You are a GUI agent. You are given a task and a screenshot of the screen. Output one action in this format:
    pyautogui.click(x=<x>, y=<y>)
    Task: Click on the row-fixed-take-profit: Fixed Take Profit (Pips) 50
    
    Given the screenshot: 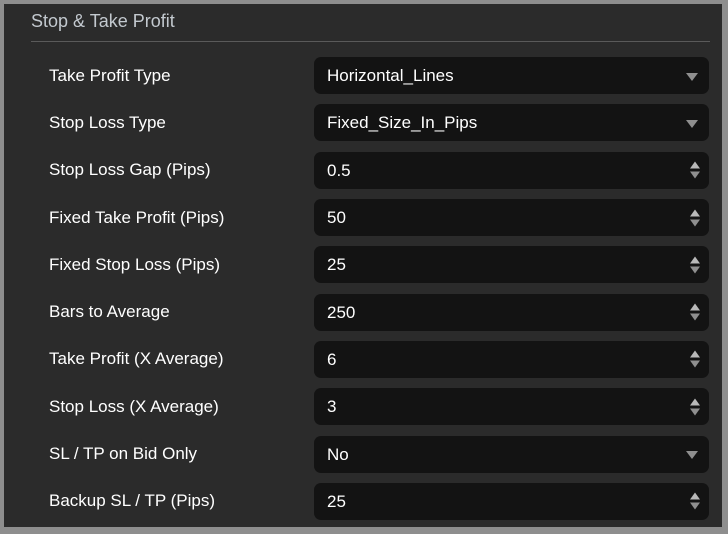 What is the action you would take?
    pyautogui.click(x=363, y=217)
    